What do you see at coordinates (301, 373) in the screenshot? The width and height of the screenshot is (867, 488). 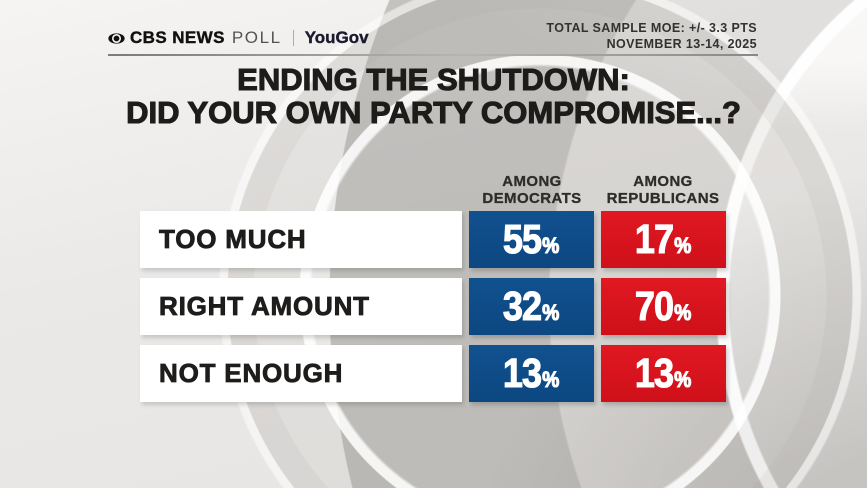 I see `row-label-not-enough: NOT ENOUGH` at bounding box center [301, 373].